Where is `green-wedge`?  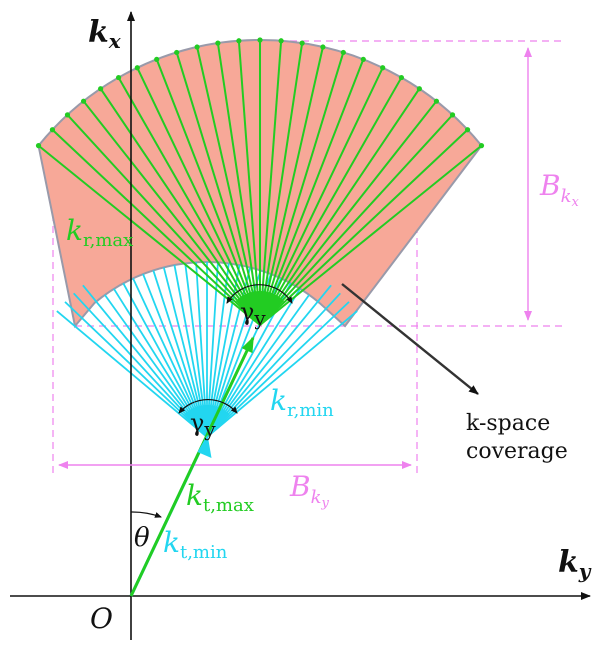
green-wedge is located at coordinates (260, 308).